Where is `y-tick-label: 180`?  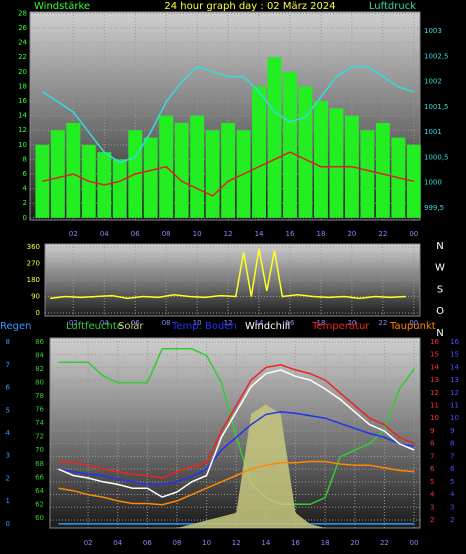 y-tick-label: 180 is located at coordinates (33, 280).